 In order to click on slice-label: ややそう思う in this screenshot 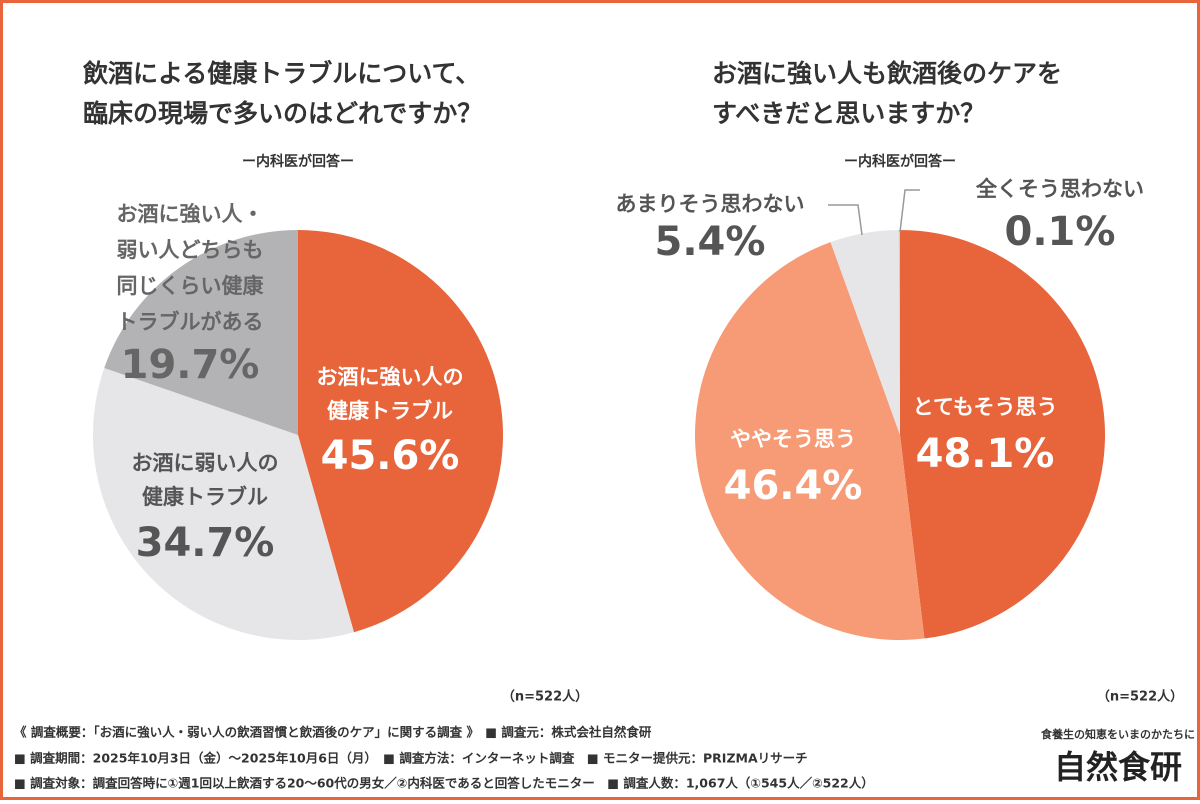, I will do `click(793, 439)`.